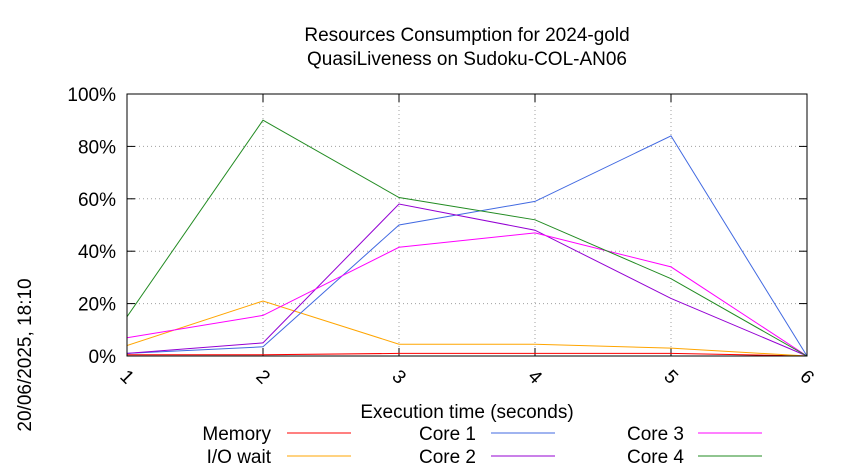 The width and height of the screenshot is (850, 475). I want to click on x-tick-label: 1, so click(126, 377).